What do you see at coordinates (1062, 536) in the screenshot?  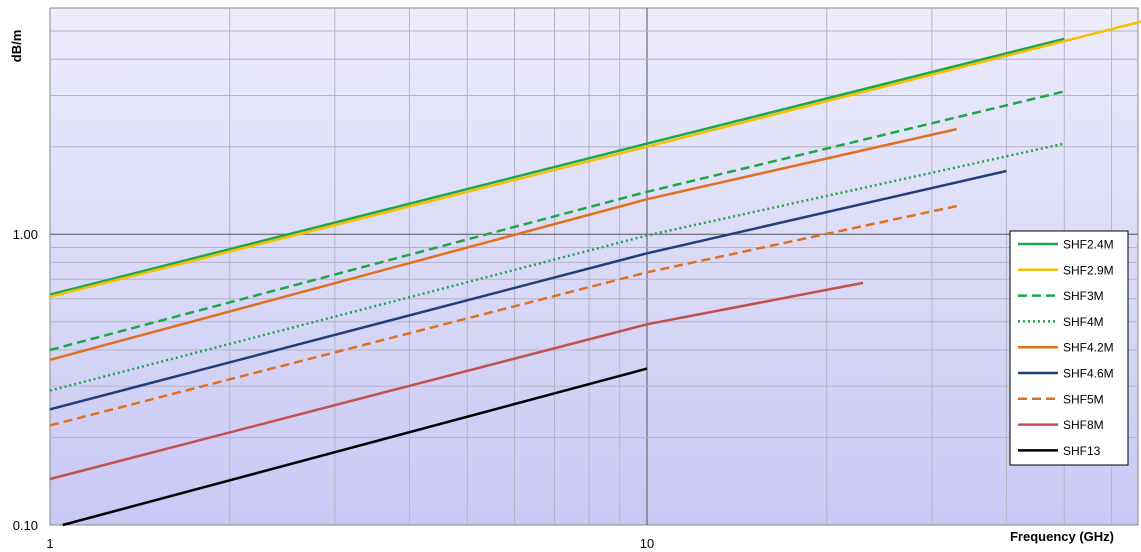 I see `x-axis-title: Frequency (GHz)` at bounding box center [1062, 536].